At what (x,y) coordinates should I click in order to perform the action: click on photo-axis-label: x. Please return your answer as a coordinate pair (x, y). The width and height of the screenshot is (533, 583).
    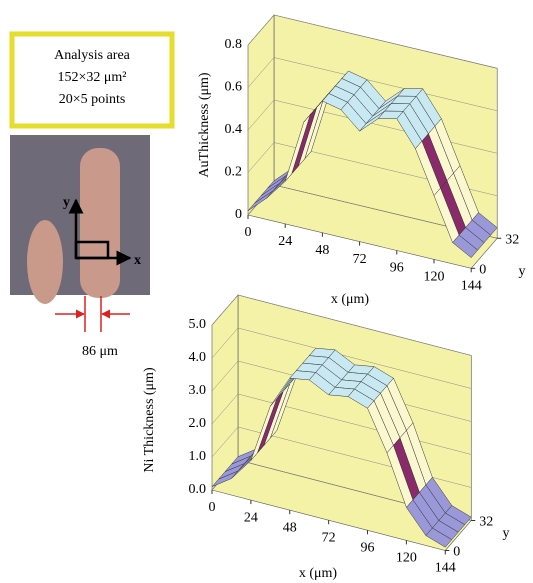
    Looking at the image, I should click on (137, 260).